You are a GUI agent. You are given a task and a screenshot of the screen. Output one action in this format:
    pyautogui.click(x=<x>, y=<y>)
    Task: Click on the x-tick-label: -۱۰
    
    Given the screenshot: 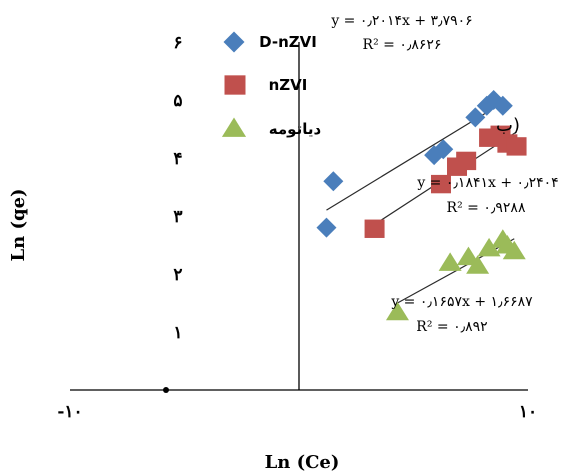 What is the action you would take?
    pyautogui.click(x=69, y=412)
    